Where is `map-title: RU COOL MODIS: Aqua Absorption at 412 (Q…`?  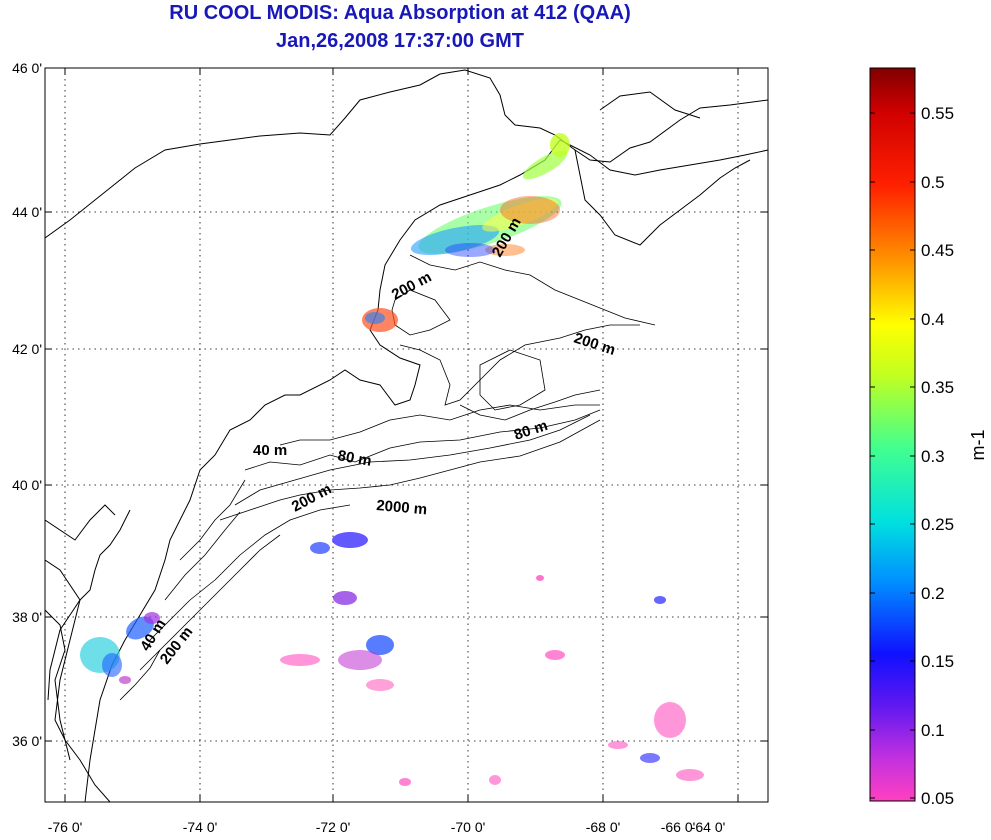 map-title: RU COOL MODIS: Aqua Absorption at 412 (Q… is located at coordinates (400, 13).